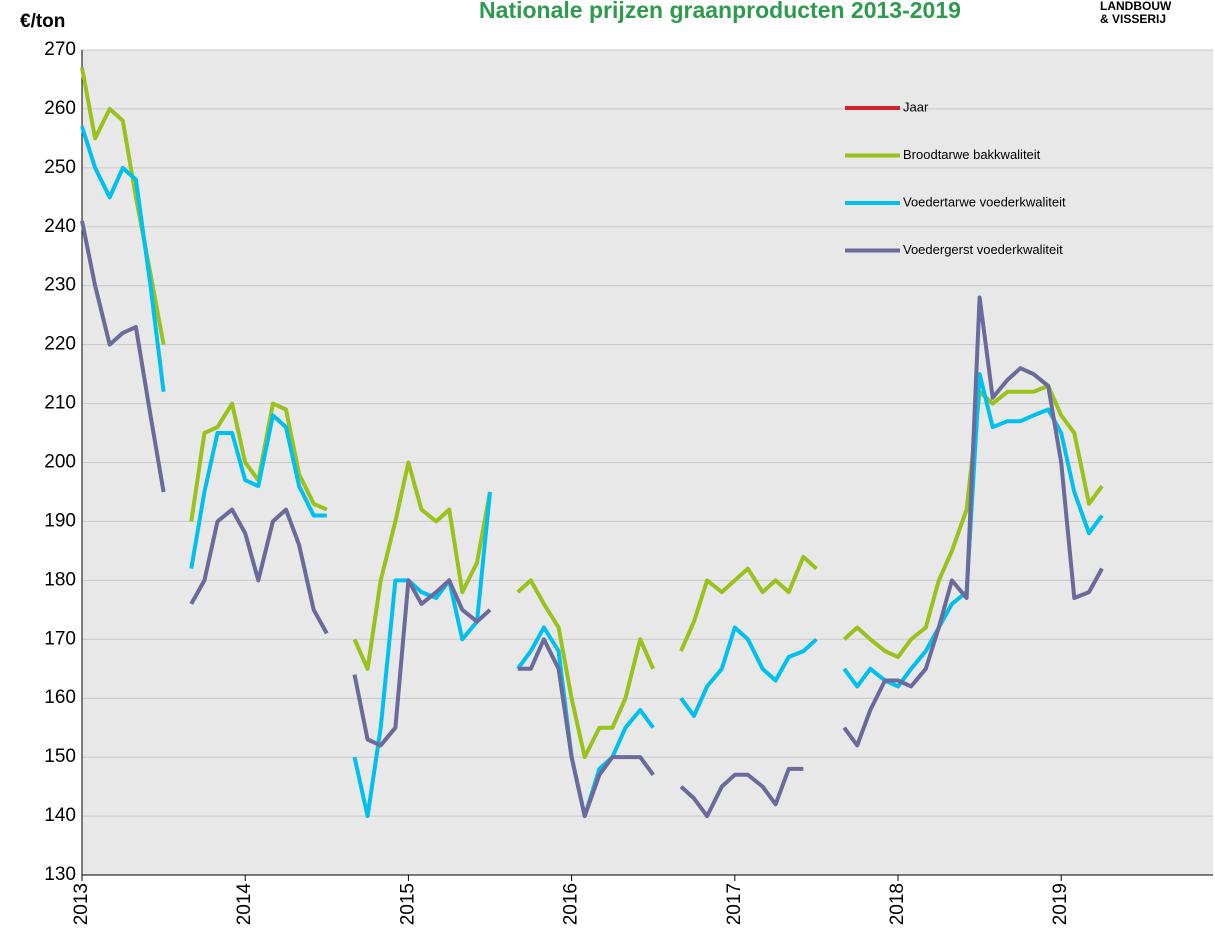 Image resolution: width=1215 pixels, height=944 pixels. What do you see at coordinates (897, 904) in the screenshot?
I see `x-tick-label: 2018` at bounding box center [897, 904].